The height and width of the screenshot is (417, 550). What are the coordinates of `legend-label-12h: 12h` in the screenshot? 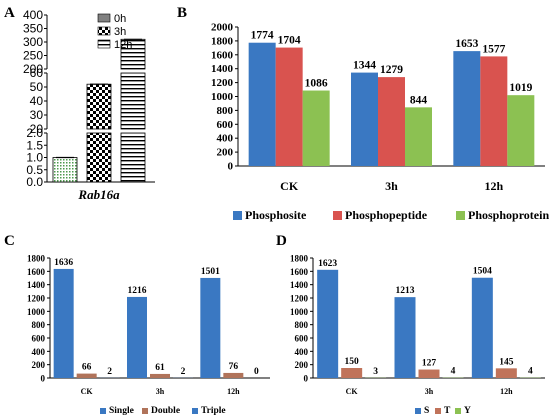 It's located at (123, 45).